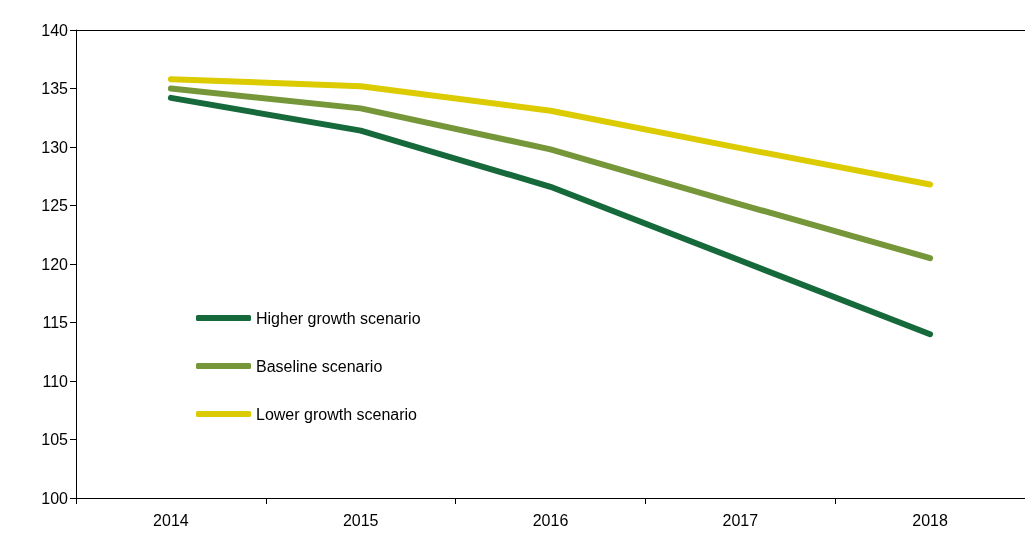 The image size is (1033, 541). Describe the element at coordinates (360, 520) in the screenshot. I see `x-tick-label: 2015` at that location.